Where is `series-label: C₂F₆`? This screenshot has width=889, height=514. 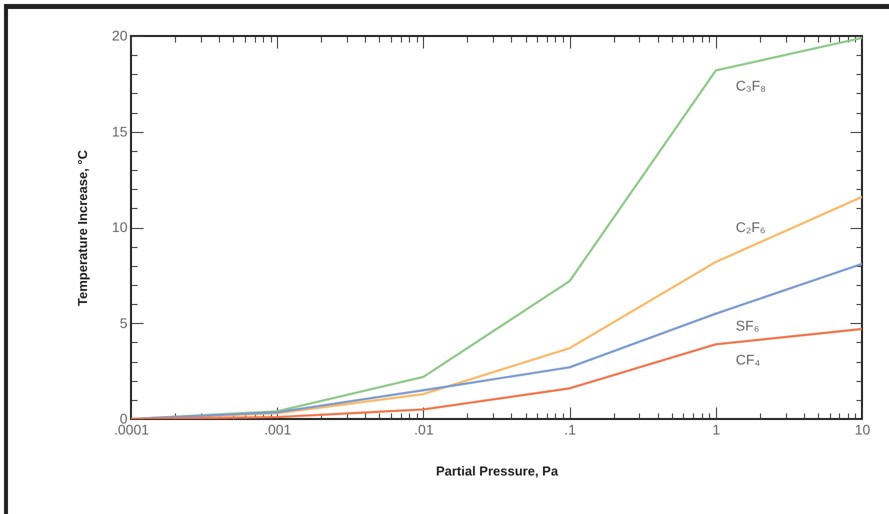 series-label: C₂F₆ is located at coordinates (751, 226).